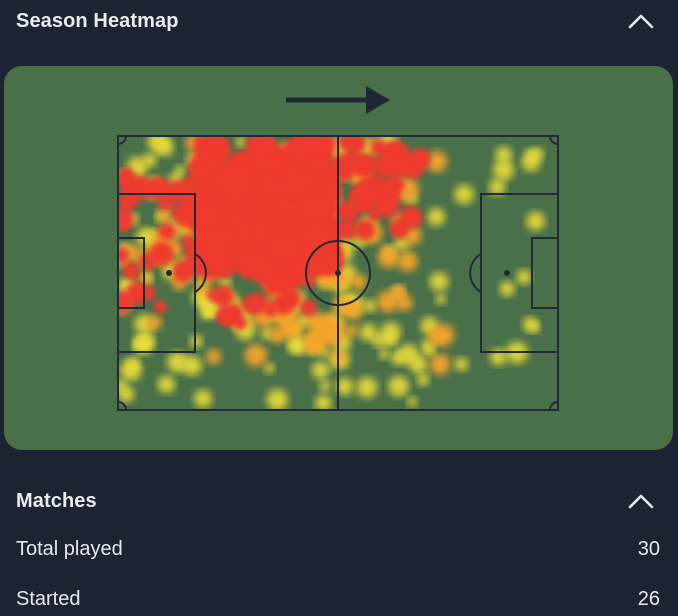 The image size is (678, 616). I want to click on heatmap-section-title: Season Heatmap, so click(97, 21).